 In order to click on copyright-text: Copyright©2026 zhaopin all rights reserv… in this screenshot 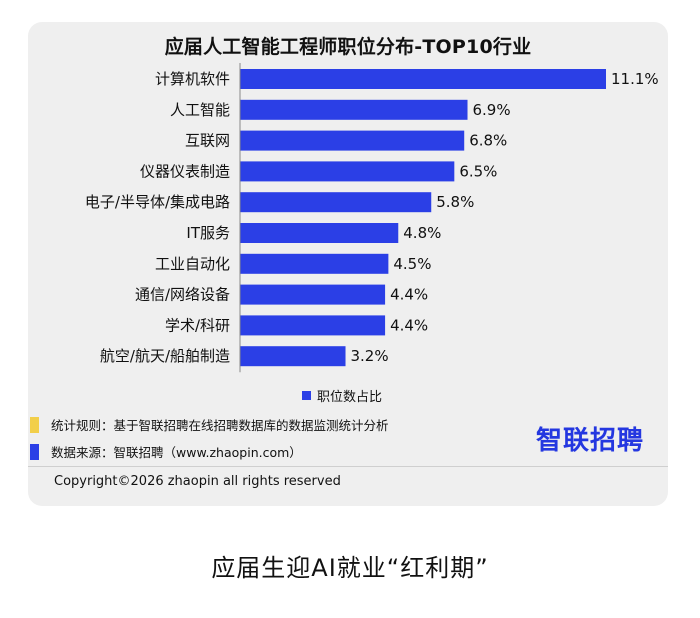, I will do `click(197, 481)`.